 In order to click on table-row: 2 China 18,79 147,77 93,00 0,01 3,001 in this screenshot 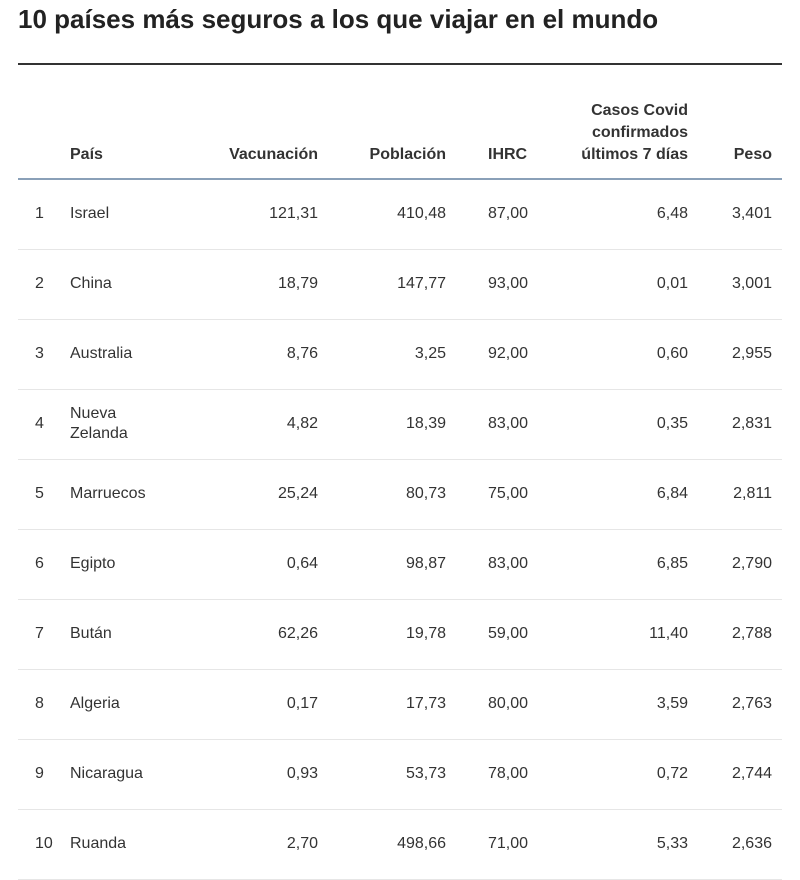, I will do `click(400, 284)`.